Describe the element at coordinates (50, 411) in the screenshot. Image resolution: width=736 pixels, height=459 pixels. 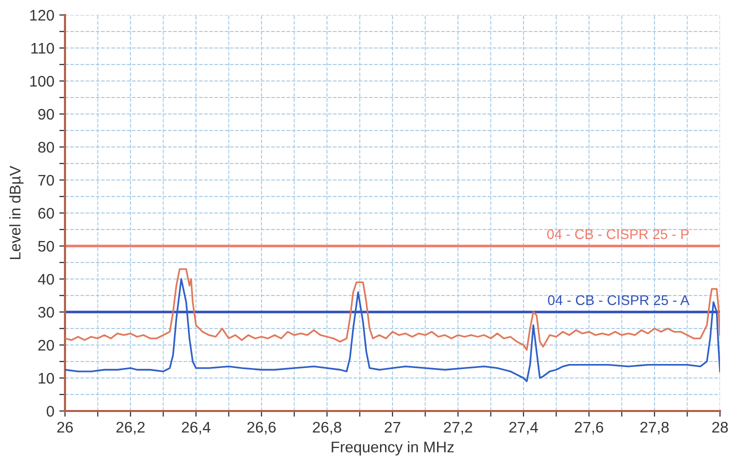
I see `y-tick-label: 0` at that location.